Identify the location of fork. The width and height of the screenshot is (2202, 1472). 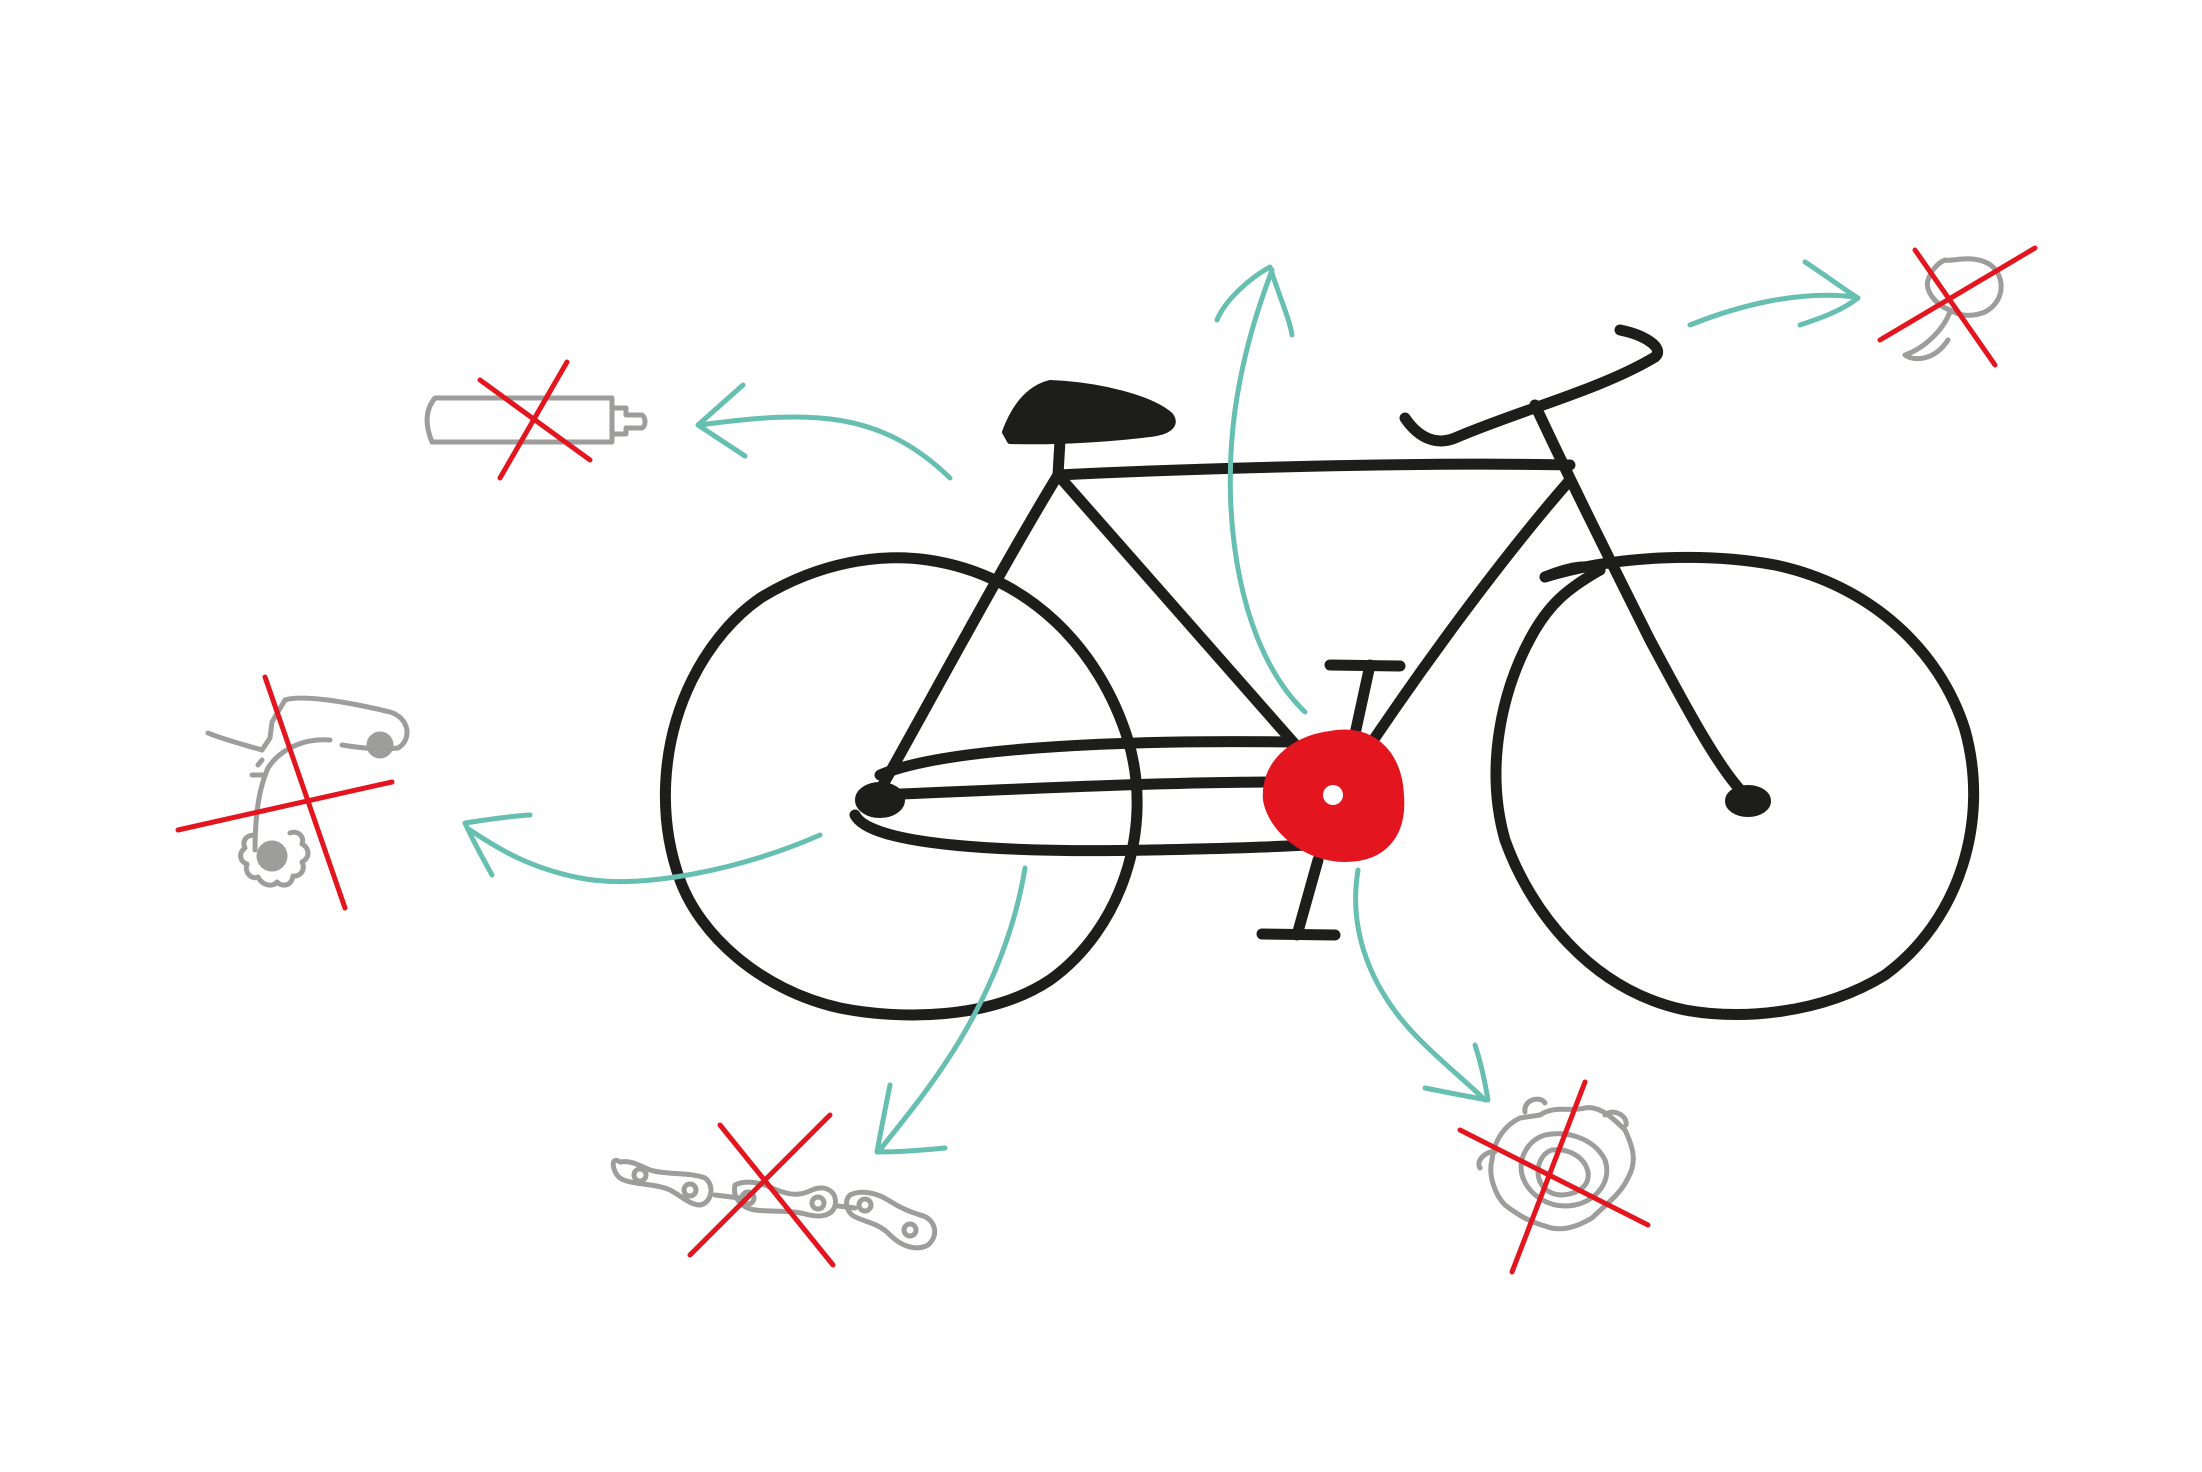
(1640, 600).